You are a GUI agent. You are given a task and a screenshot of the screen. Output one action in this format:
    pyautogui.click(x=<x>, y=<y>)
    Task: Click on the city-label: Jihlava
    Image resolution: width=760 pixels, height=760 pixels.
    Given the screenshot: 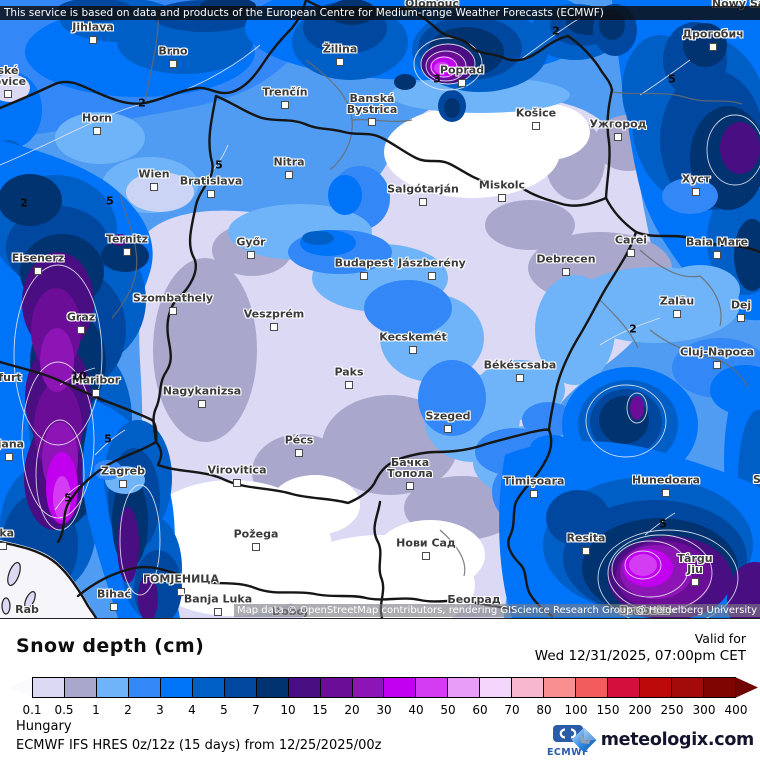 What is the action you would take?
    pyautogui.click(x=93, y=27)
    